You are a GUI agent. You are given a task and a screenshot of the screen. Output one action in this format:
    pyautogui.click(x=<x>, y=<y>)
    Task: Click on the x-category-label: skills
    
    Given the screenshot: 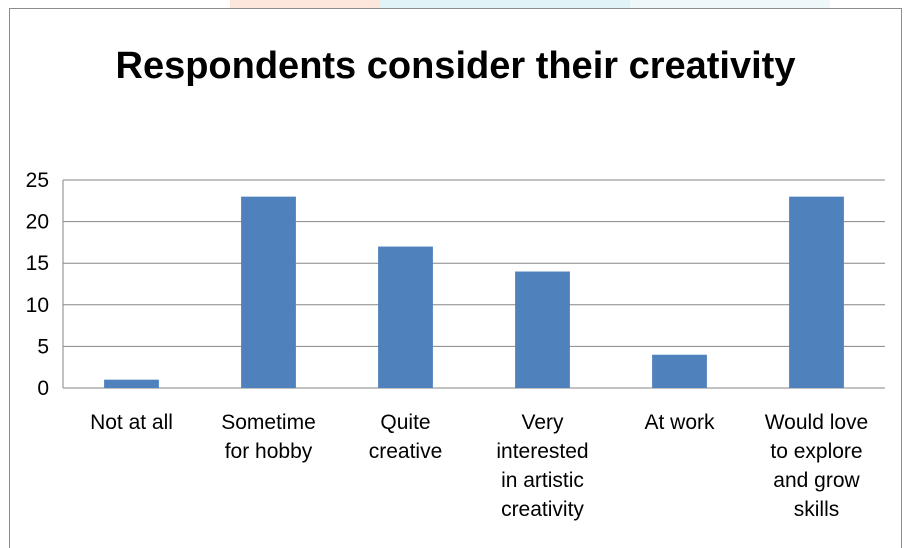 What is the action you would take?
    pyautogui.click(x=817, y=509)
    